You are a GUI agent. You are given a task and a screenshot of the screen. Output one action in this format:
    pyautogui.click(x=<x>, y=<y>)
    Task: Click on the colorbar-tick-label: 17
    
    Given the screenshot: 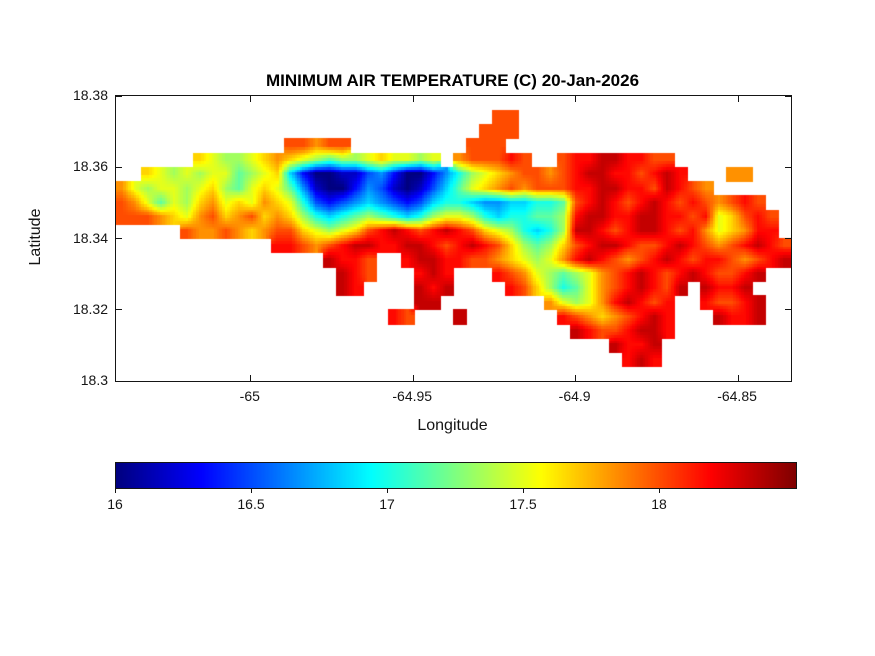 What is the action you would take?
    pyautogui.click(x=387, y=504)
    